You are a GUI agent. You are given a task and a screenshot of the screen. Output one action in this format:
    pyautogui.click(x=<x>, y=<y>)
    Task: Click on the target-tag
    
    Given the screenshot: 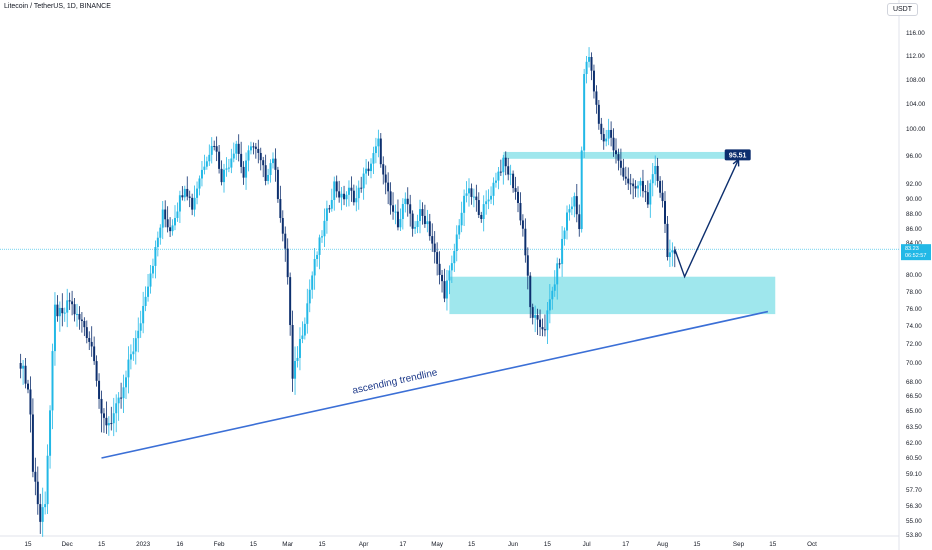 What is the action you would take?
    pyautogui.click(x=737, y=155)
    